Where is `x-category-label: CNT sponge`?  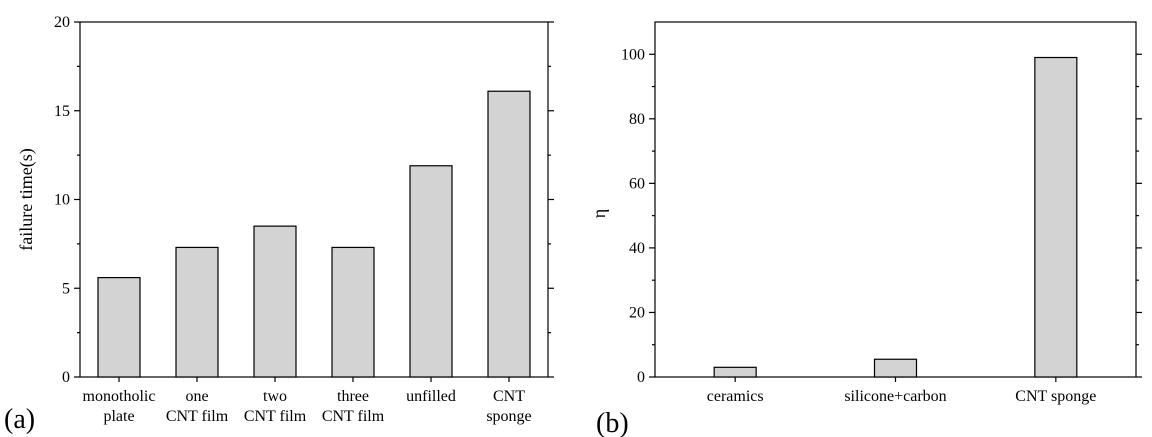
x-category-label: CNT sponge is located at coordinates (1055, 396).